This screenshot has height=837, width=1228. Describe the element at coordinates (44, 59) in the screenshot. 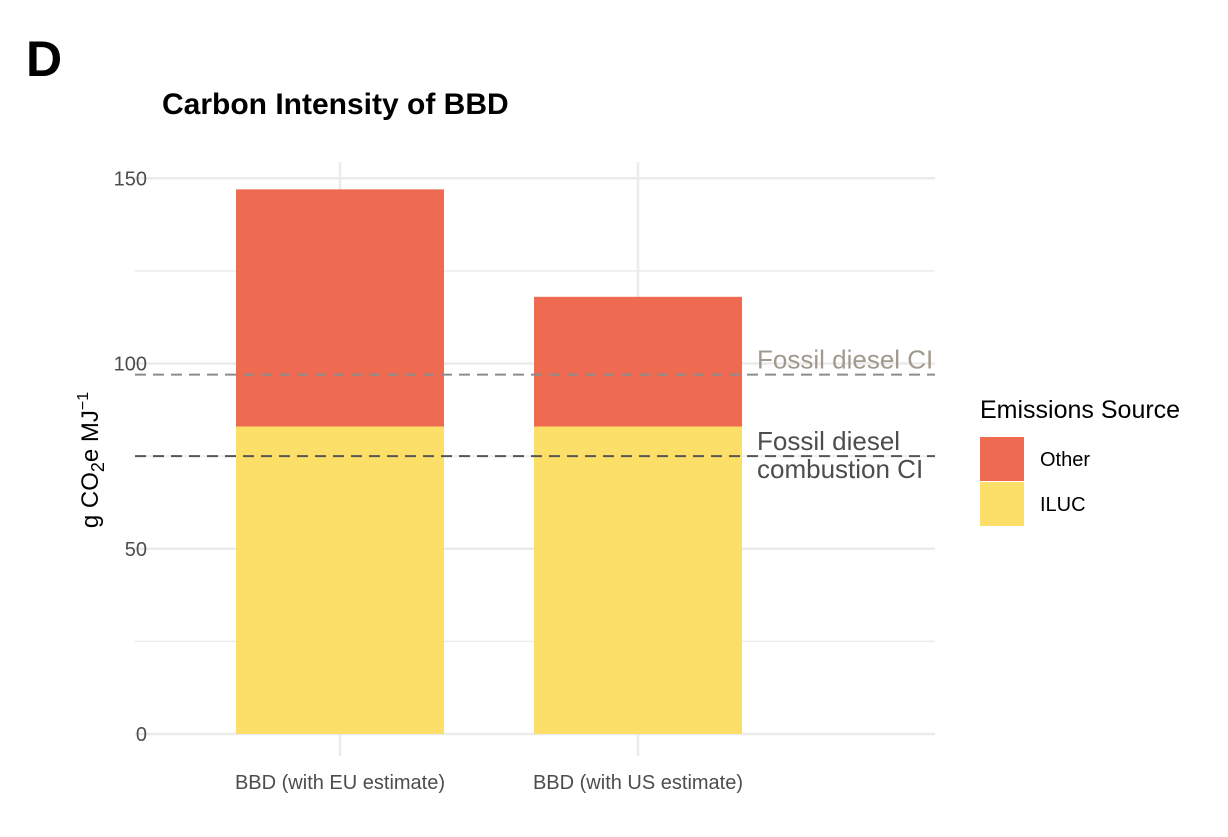

I see `panel-label: D` at that location.